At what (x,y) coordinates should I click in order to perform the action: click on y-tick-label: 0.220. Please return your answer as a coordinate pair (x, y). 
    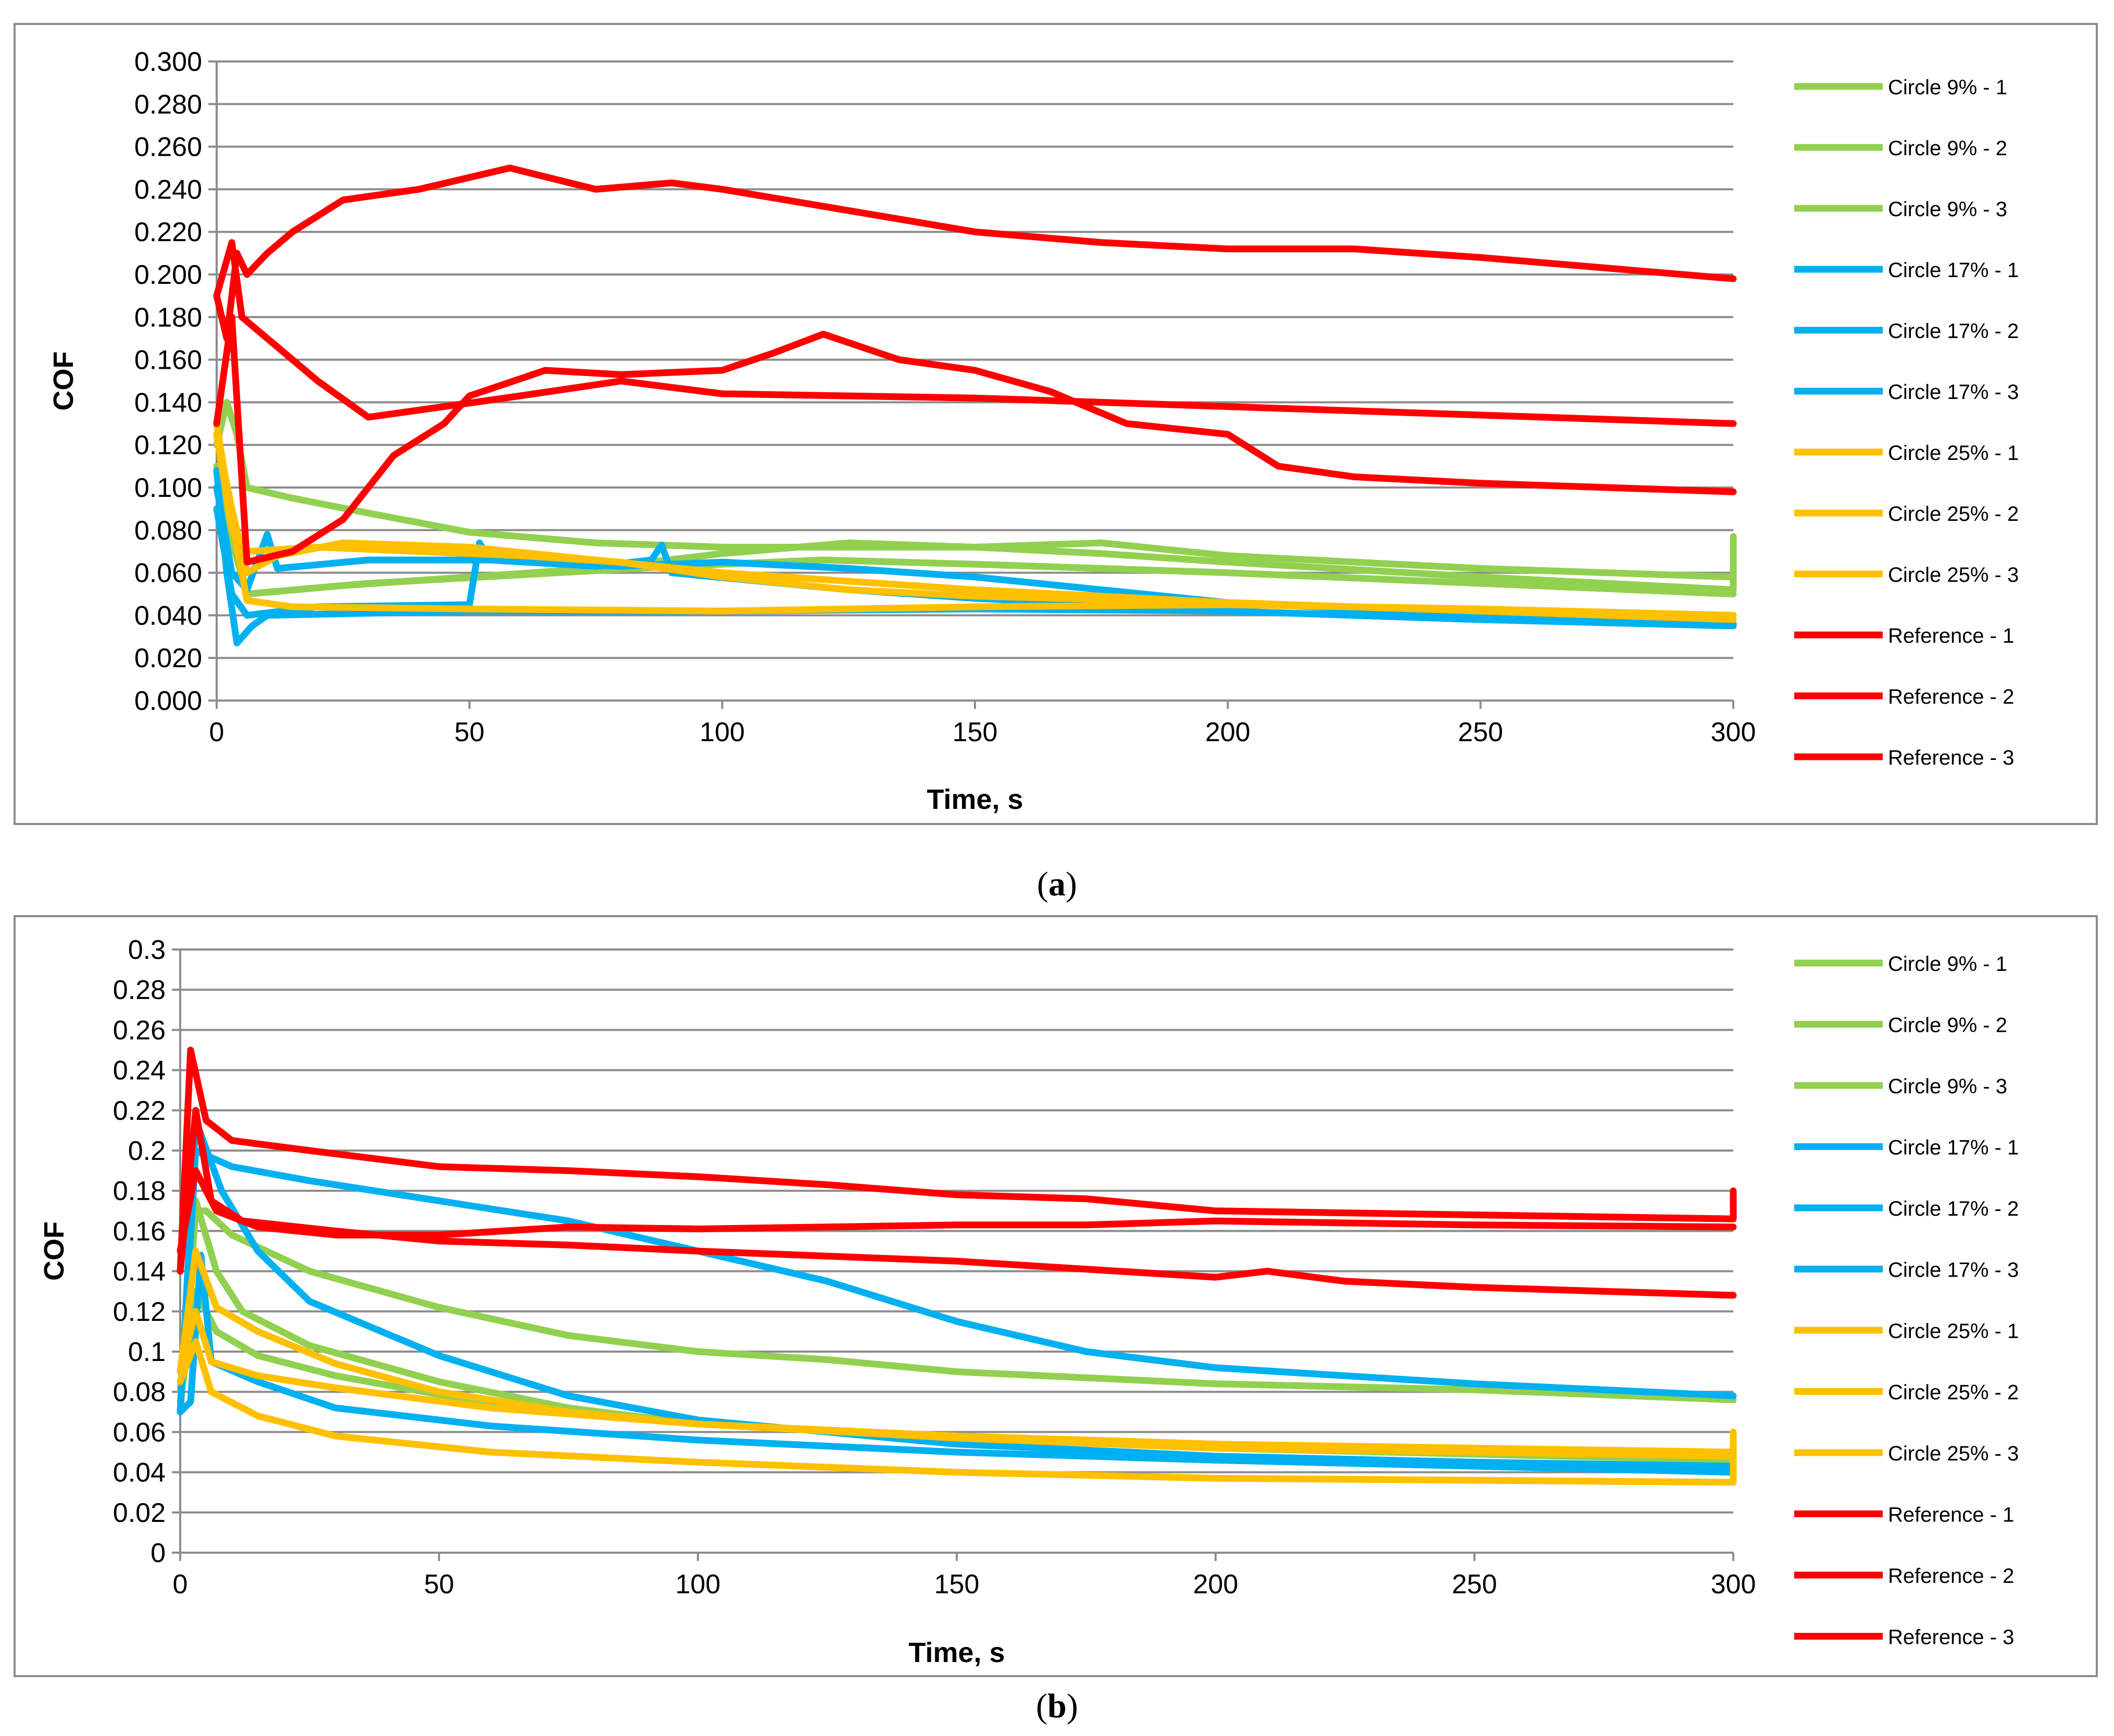
    Looking at the image, I should click on (168, 232).